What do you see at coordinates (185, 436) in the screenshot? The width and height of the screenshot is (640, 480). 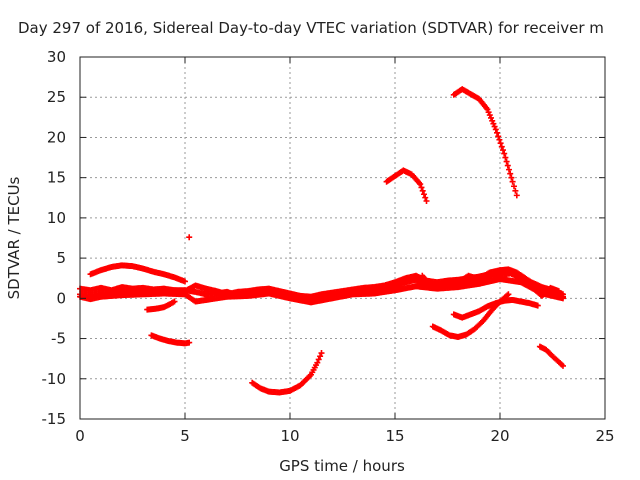 I see `x-tick-label: 5` at bounding box center [185, 436].